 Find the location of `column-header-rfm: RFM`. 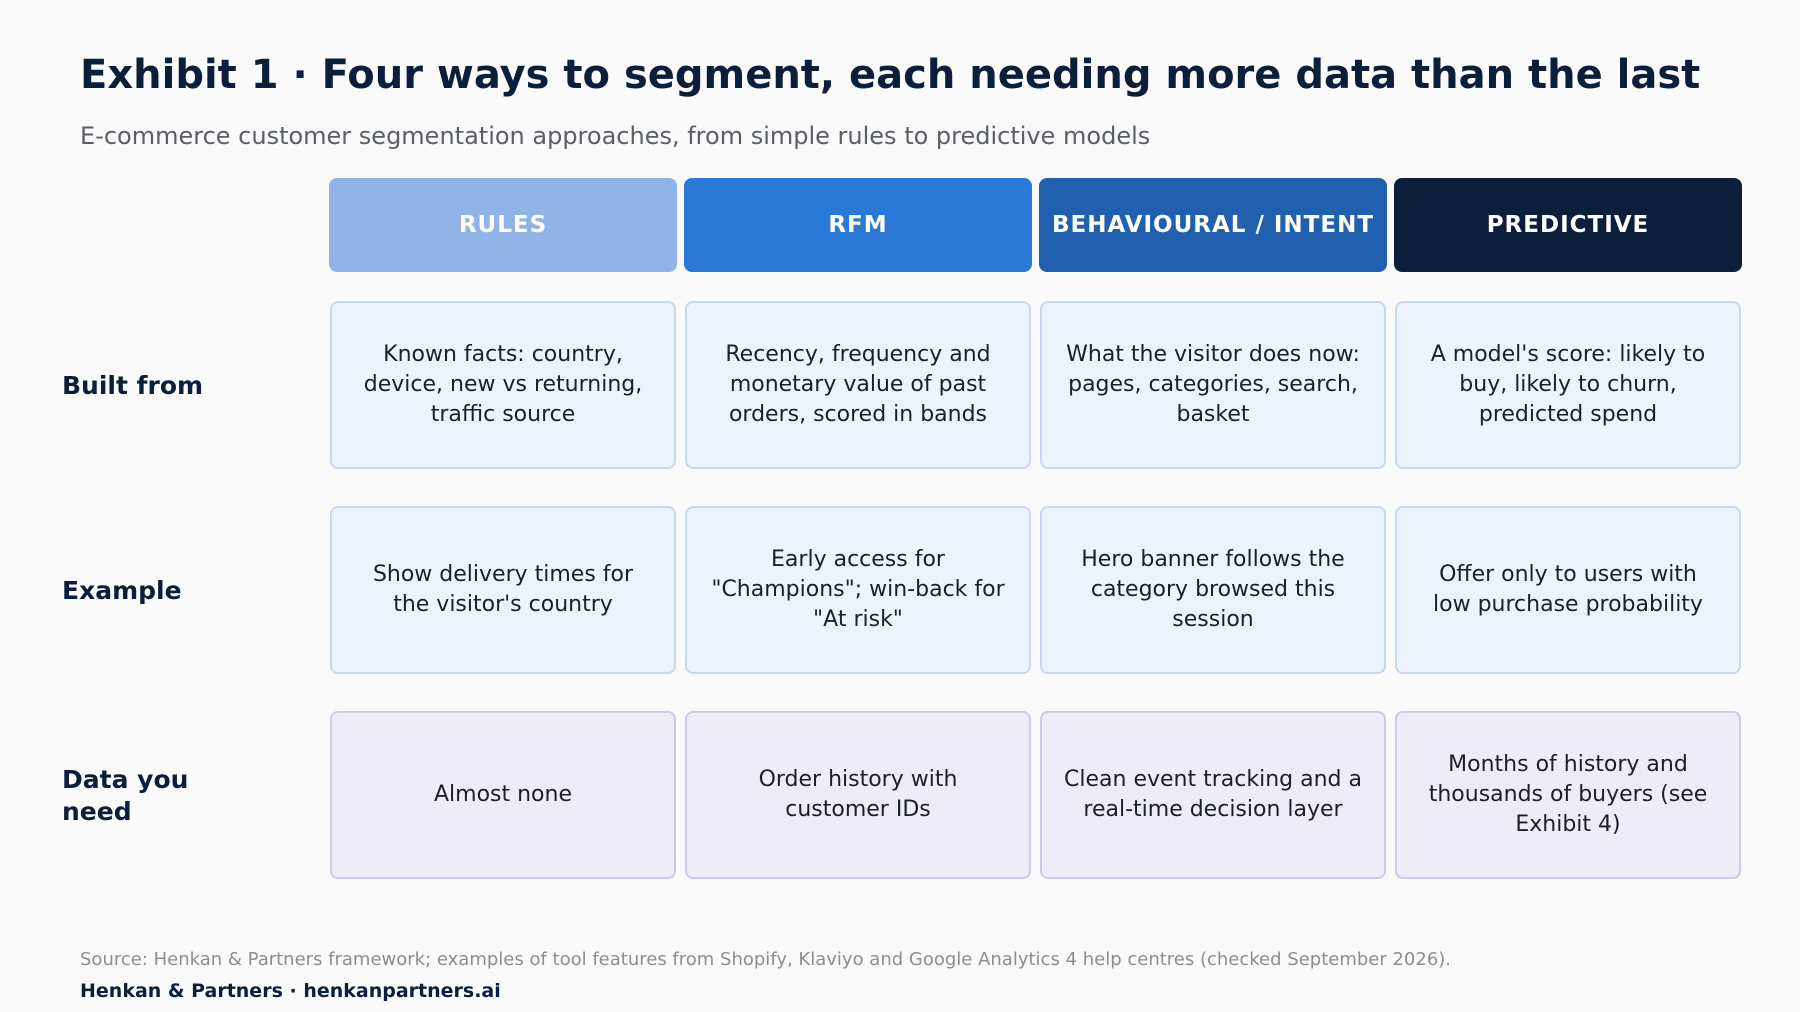

column-header-rfm: RFM is located at coordinates (858, 225).